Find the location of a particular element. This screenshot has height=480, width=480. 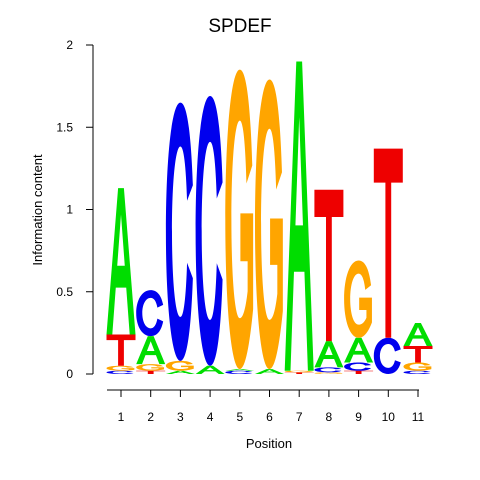

x-tick-label: 4 is located at coordinates (210, 417).